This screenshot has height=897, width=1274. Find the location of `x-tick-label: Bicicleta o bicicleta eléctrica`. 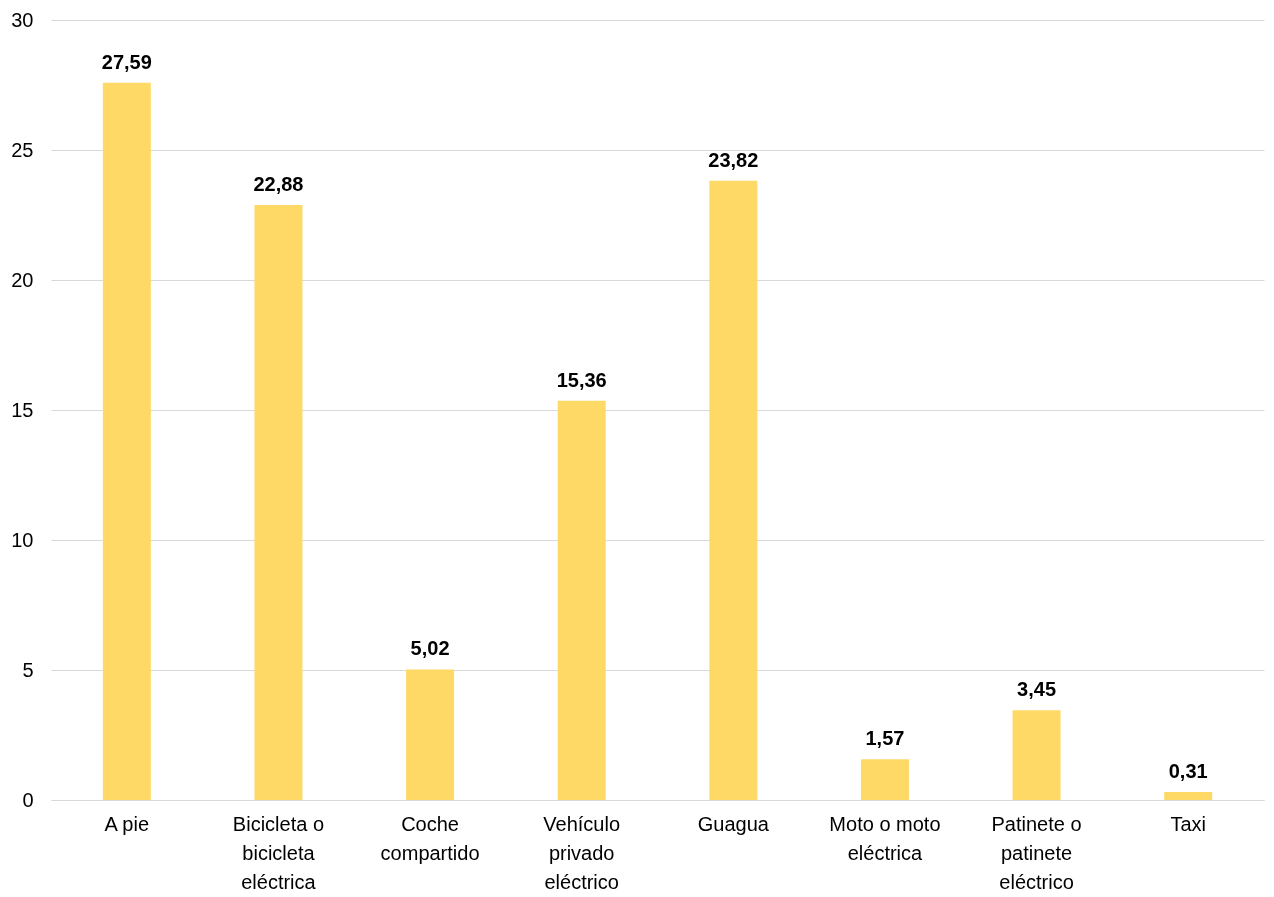

x-tick-label: Bicicleta o bicicleta eléctrica is located at coordinates (278, 852).